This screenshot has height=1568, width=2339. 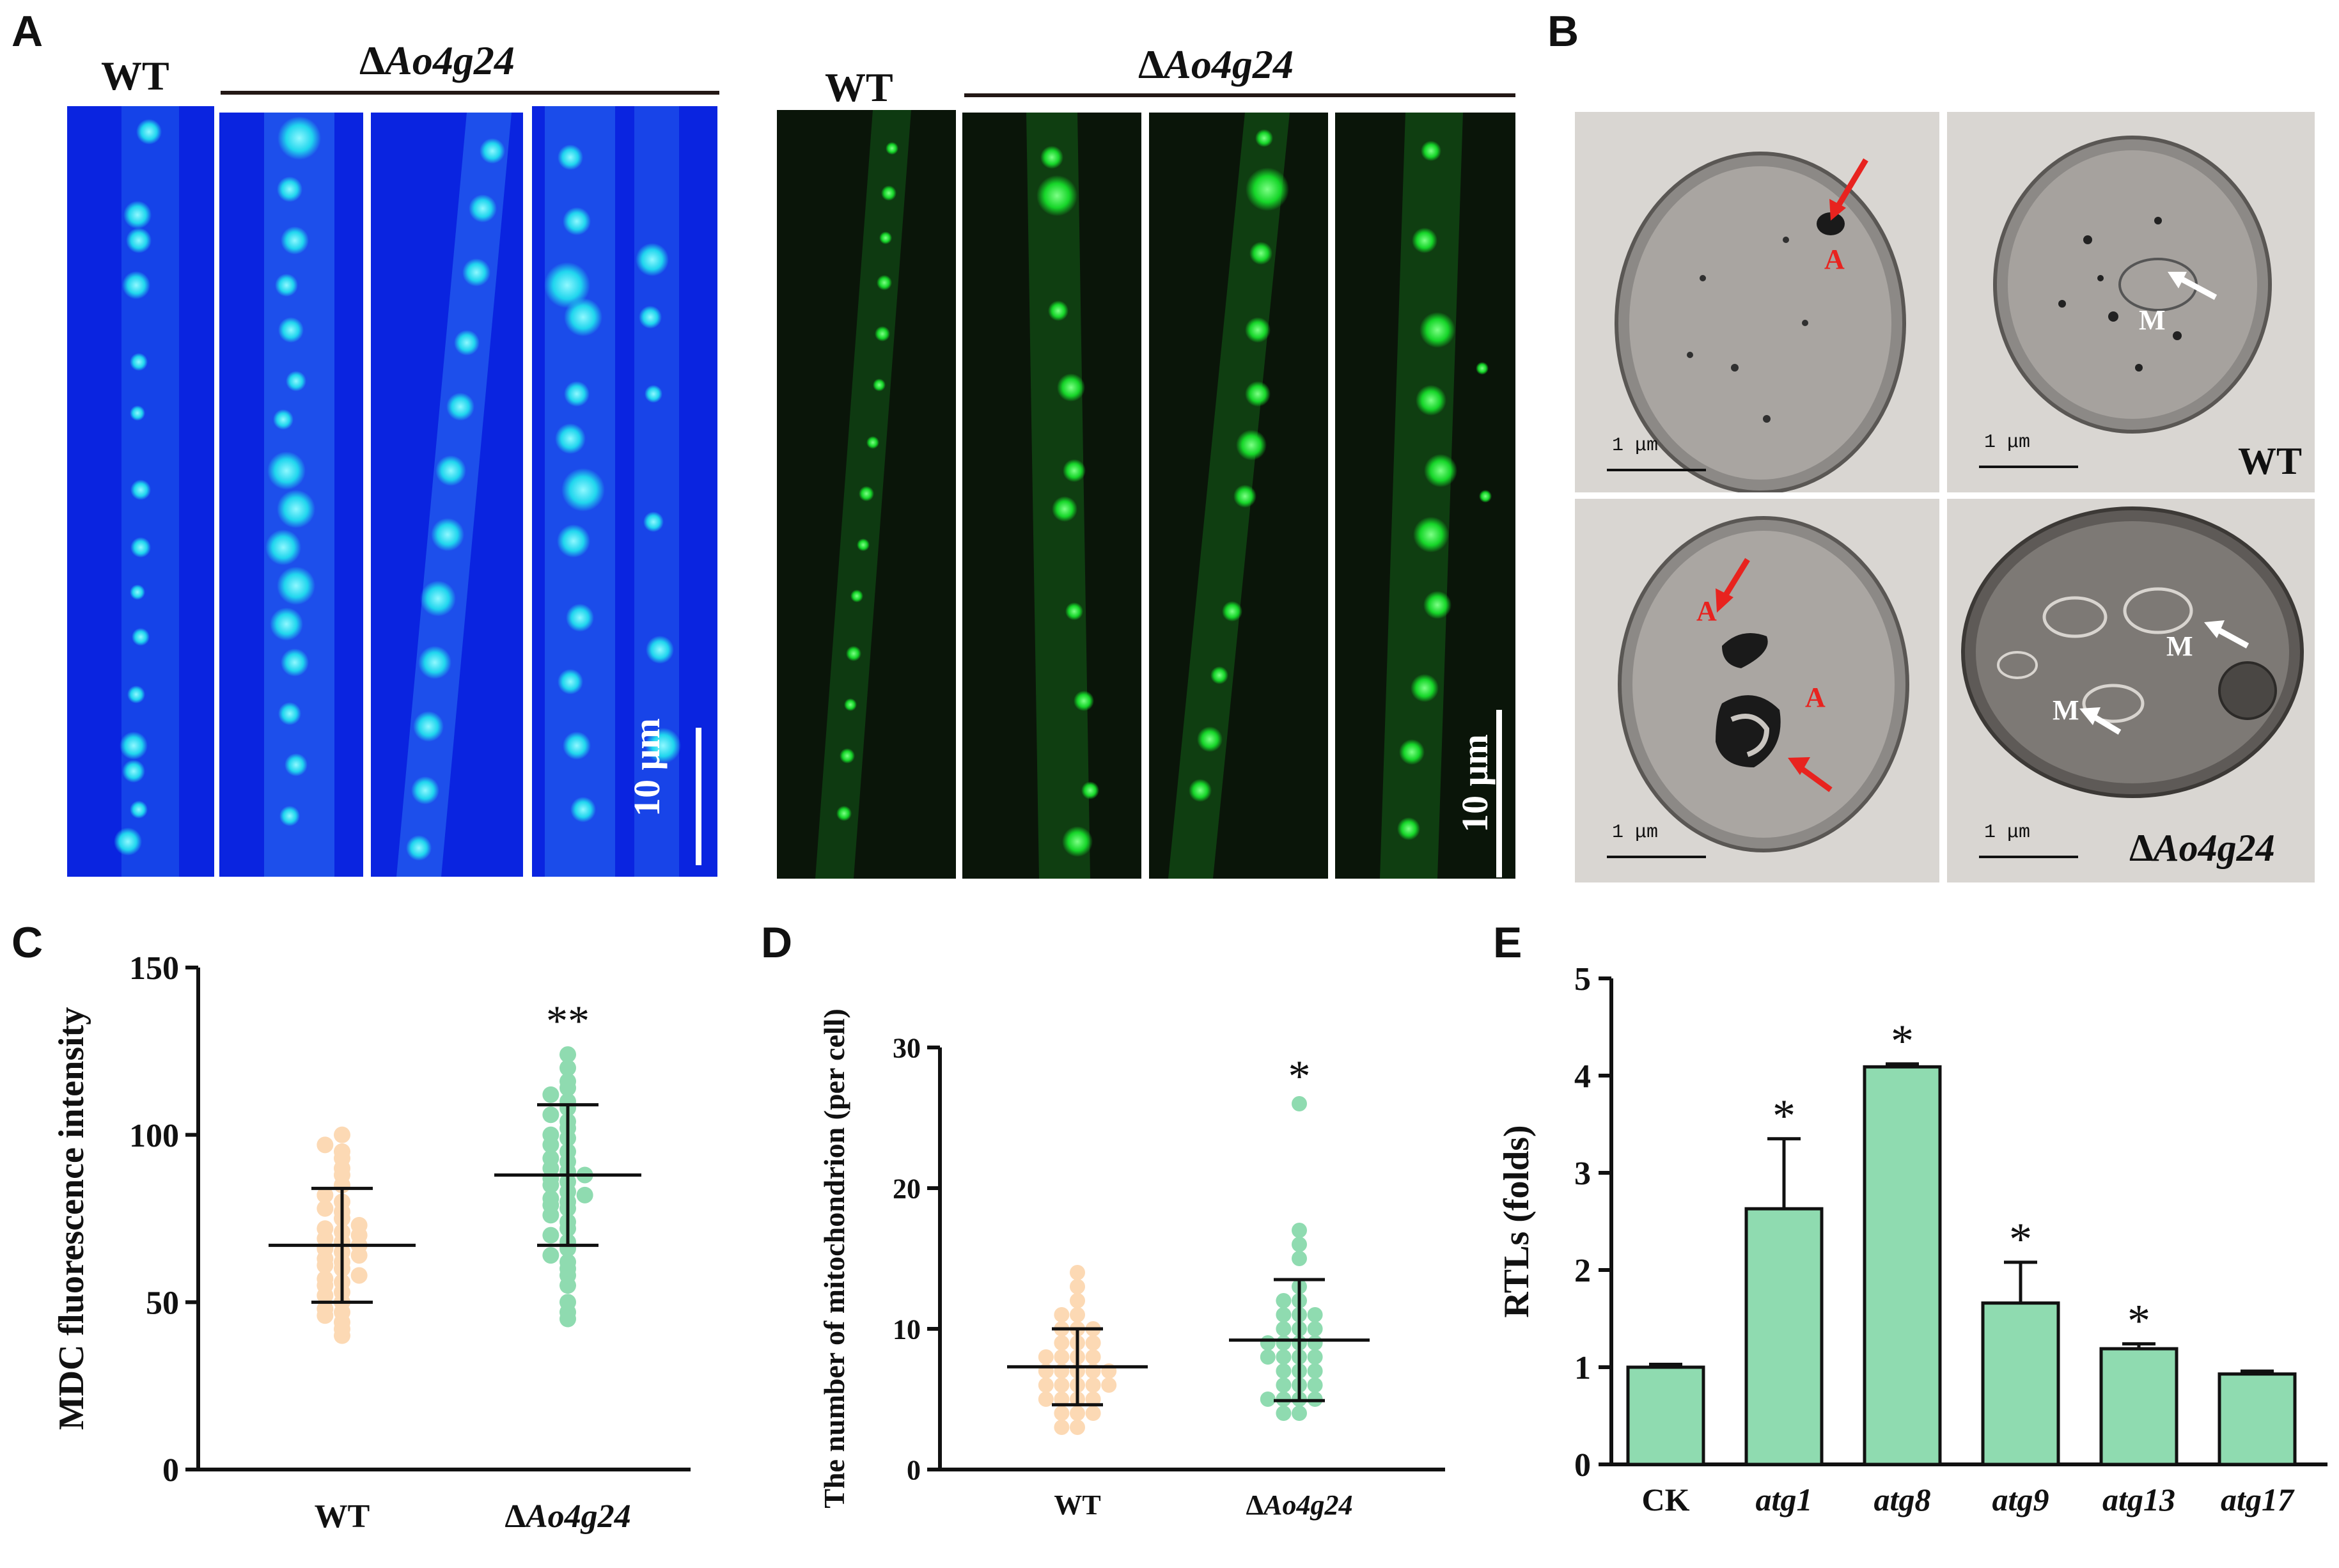 What do you see at coordinates (71, 1219) in the screenshot?
I see `y-axis-label: MDC fluorescence intensity` at bounding box center [71, 1219].